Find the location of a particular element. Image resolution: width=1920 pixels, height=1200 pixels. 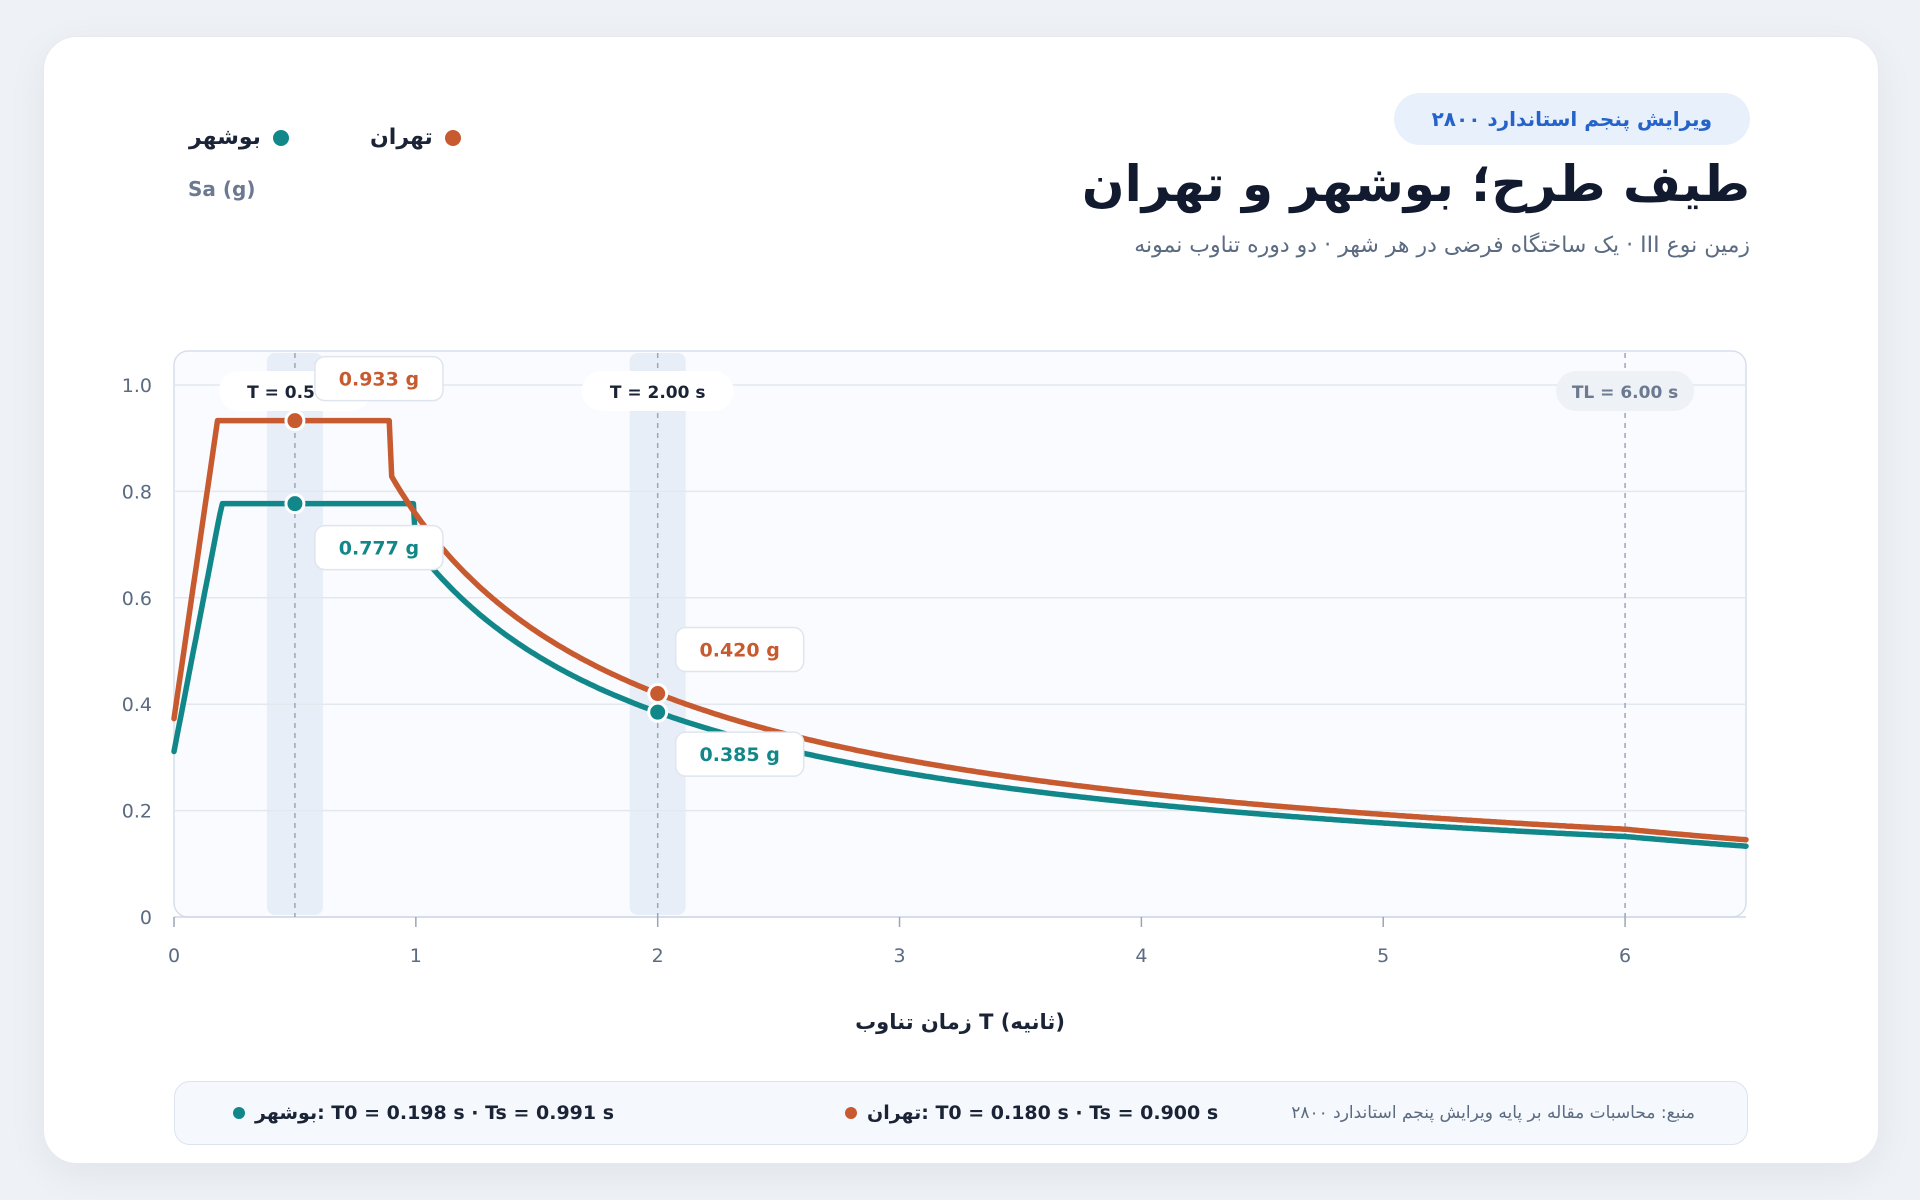

value-labels: 0.933 g 0.777 g 0.420 g 0.385 g is located at coordinates (559, 566).